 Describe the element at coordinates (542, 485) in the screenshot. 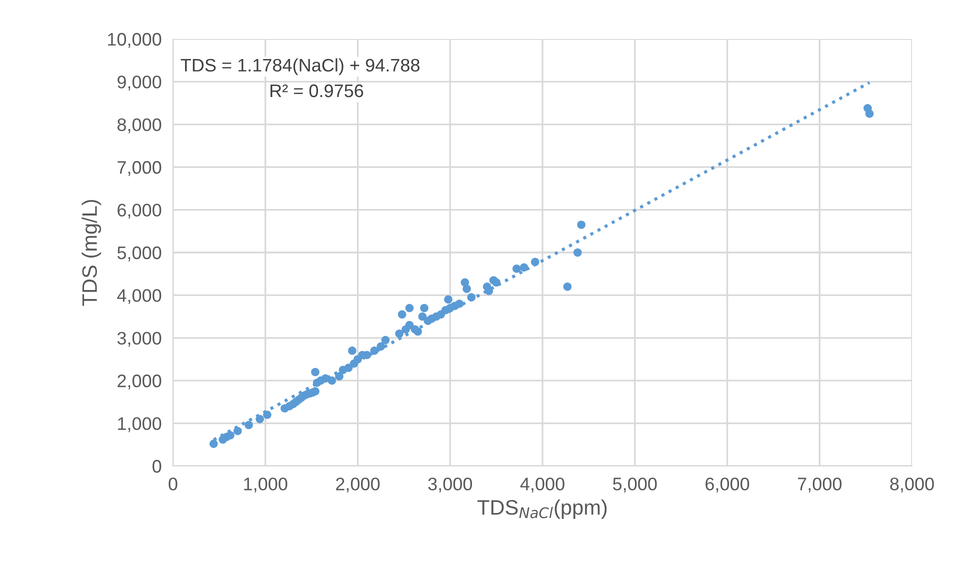

I see `x-tick-label: 4,000` at that location.